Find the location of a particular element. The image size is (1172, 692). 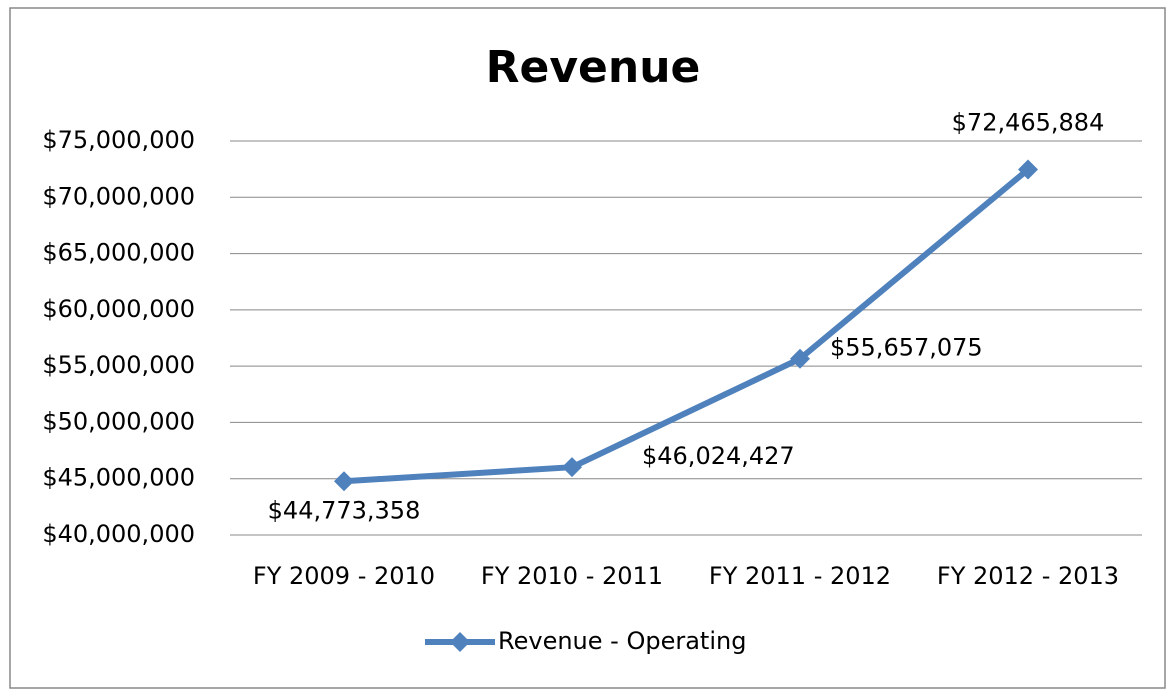

legend-label: Revenue - Operating is located at coordinates (622, 641).